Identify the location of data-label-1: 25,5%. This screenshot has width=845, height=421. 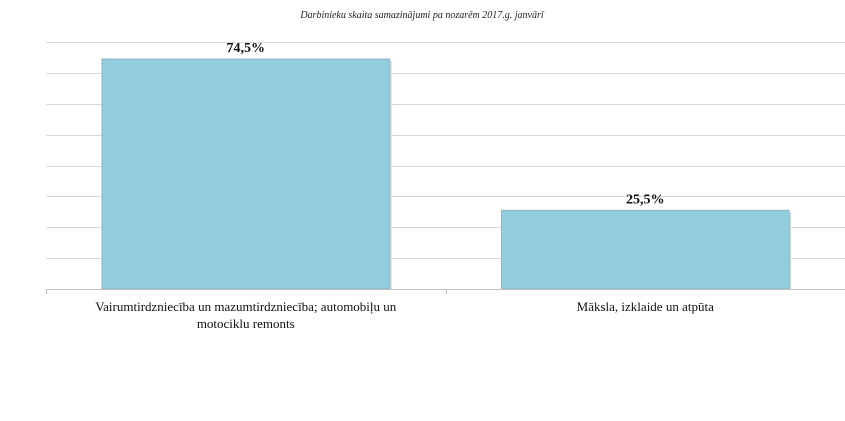
(645, 199).